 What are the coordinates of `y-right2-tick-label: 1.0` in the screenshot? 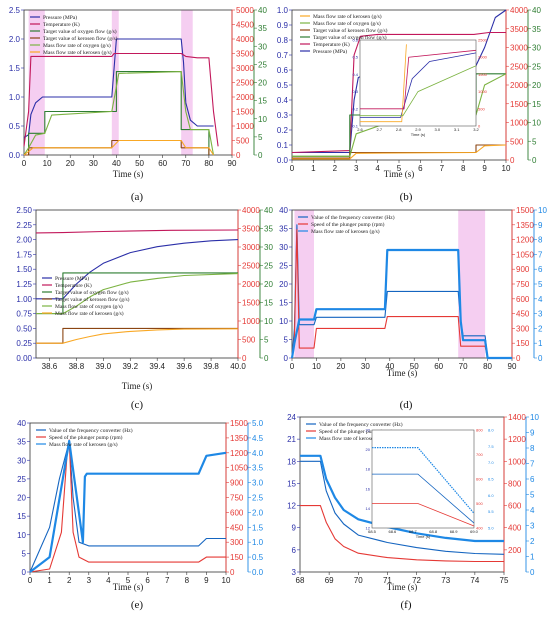 It's located at (258, 542).